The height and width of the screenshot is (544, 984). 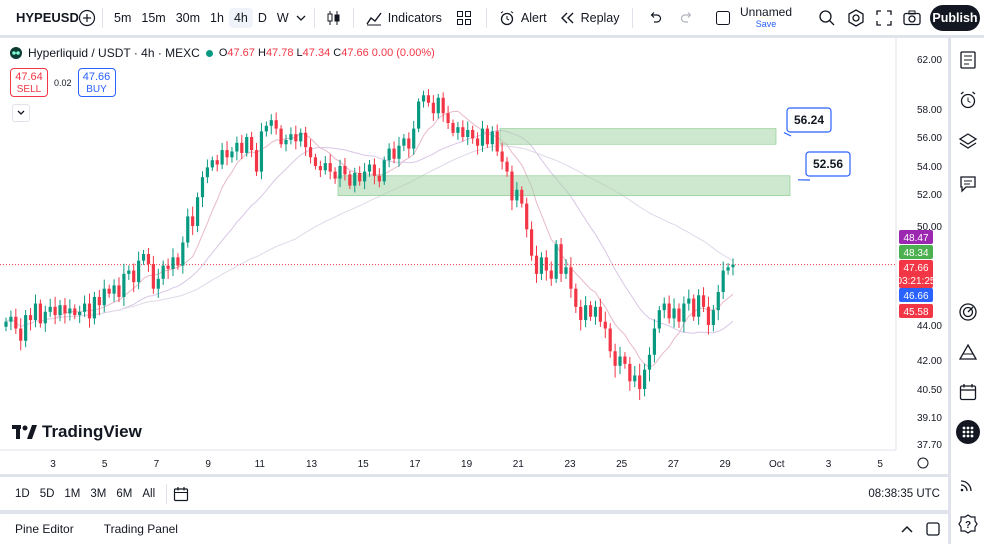 I want to click on interval-d: D, so click(x=262, y=17).